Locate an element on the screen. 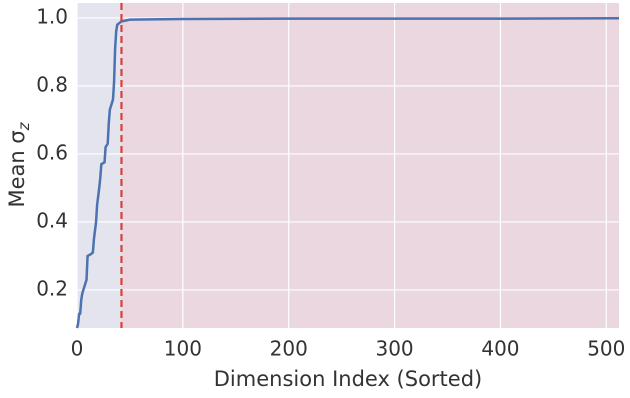 This screenshot has width=630, height=398. x-tick-label: 400 is located at coordinates (500, 349).